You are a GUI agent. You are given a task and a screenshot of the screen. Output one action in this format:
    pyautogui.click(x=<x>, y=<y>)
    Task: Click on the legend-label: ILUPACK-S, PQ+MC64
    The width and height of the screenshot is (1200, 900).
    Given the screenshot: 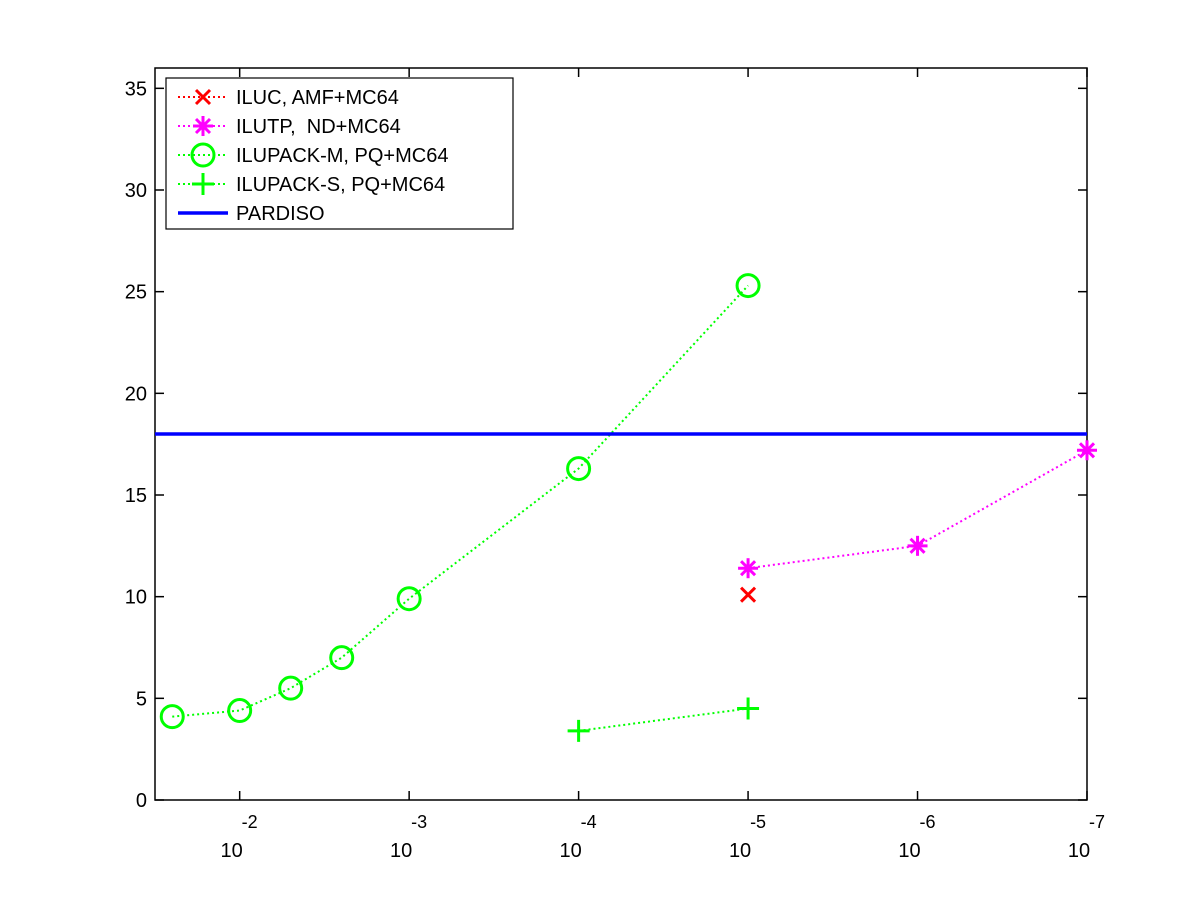 What is the action you would take?
    pyautogui.click(x=340, y=185)
    